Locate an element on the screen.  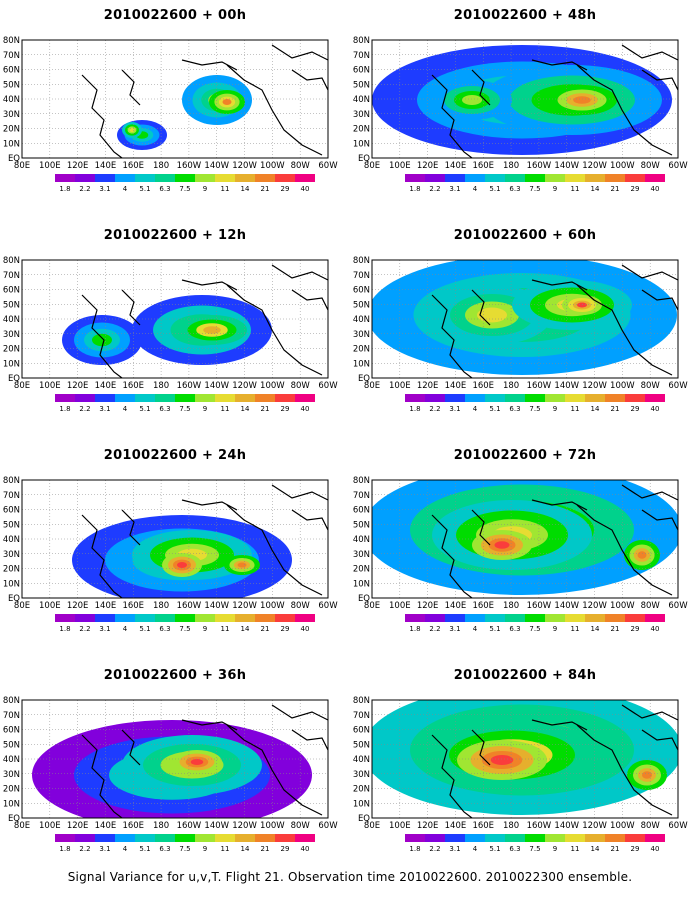
lat-tick-label: 80N is located at coordinates (11, 41).